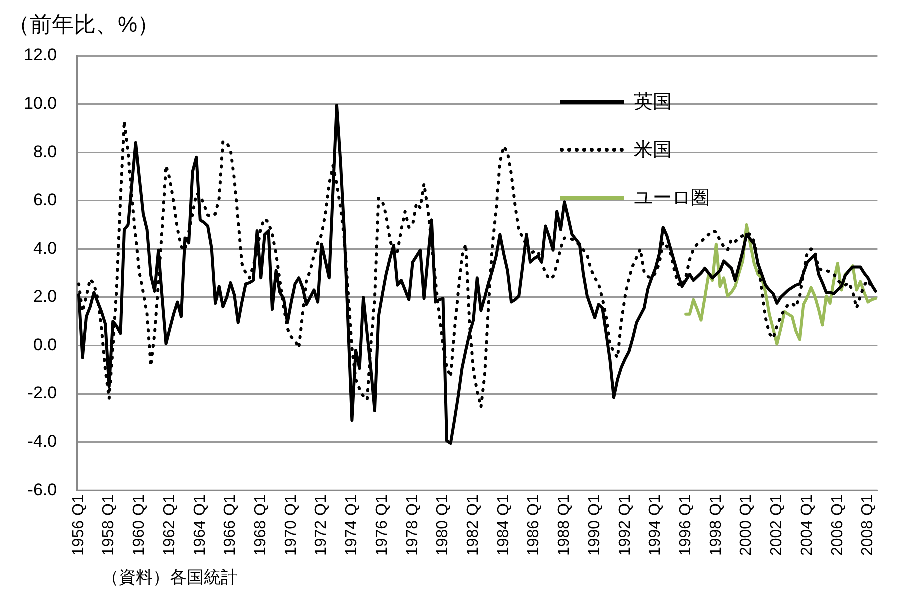 This screenshot has height=594, width=899. What do you see at coordinates (79, 525) in the screenshot?
I see `x-tick-label: 1956 Q1` at bounding box center [79, 525].